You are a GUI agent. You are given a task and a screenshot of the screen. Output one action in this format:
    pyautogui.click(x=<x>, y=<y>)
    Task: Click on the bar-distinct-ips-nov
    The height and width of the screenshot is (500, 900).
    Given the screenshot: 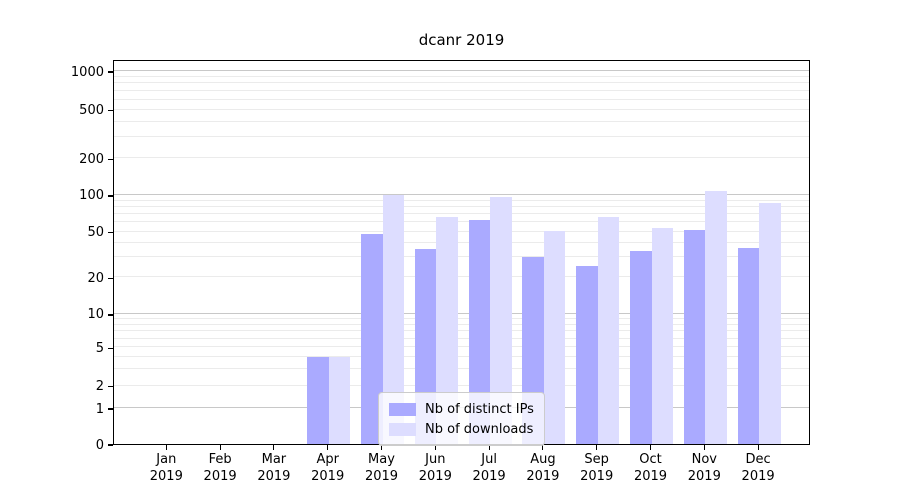 What is the action you would take?
    pyautogui.click(x=694, y=336)
    